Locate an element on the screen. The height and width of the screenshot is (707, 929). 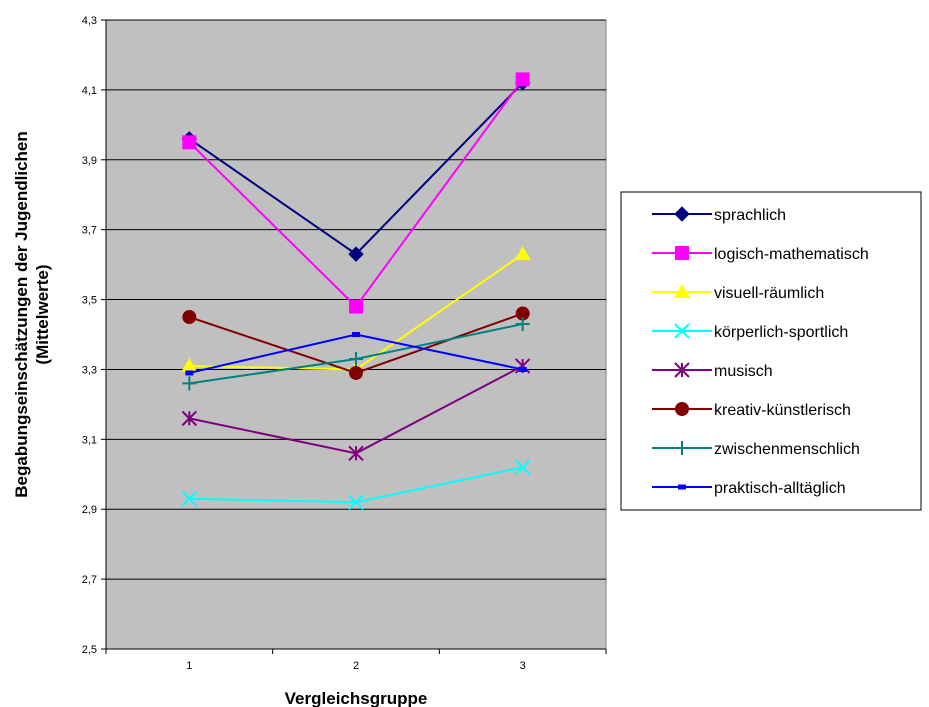
legend-item: musisch is located at coordinates (712, 371).